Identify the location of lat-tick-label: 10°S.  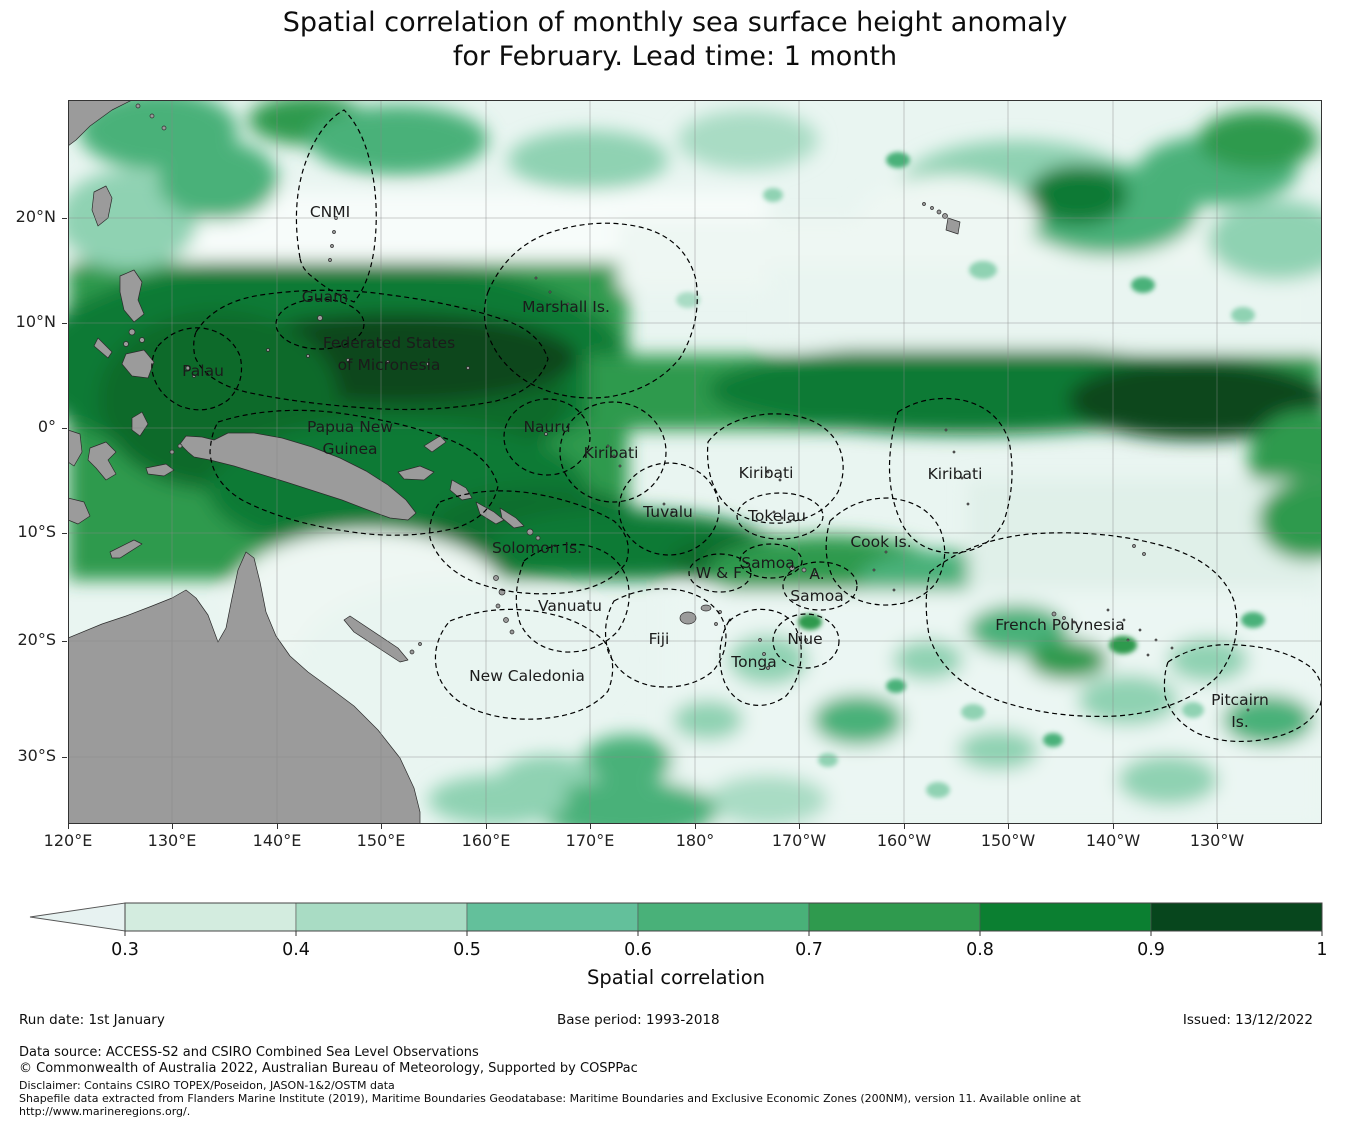
(36, 531).